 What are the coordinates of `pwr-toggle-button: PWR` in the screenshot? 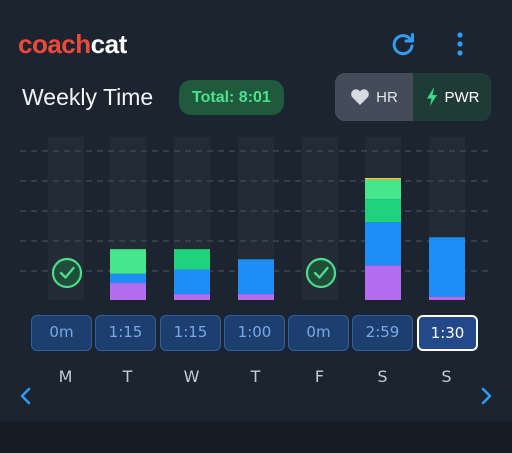 It's located at (452, 97).